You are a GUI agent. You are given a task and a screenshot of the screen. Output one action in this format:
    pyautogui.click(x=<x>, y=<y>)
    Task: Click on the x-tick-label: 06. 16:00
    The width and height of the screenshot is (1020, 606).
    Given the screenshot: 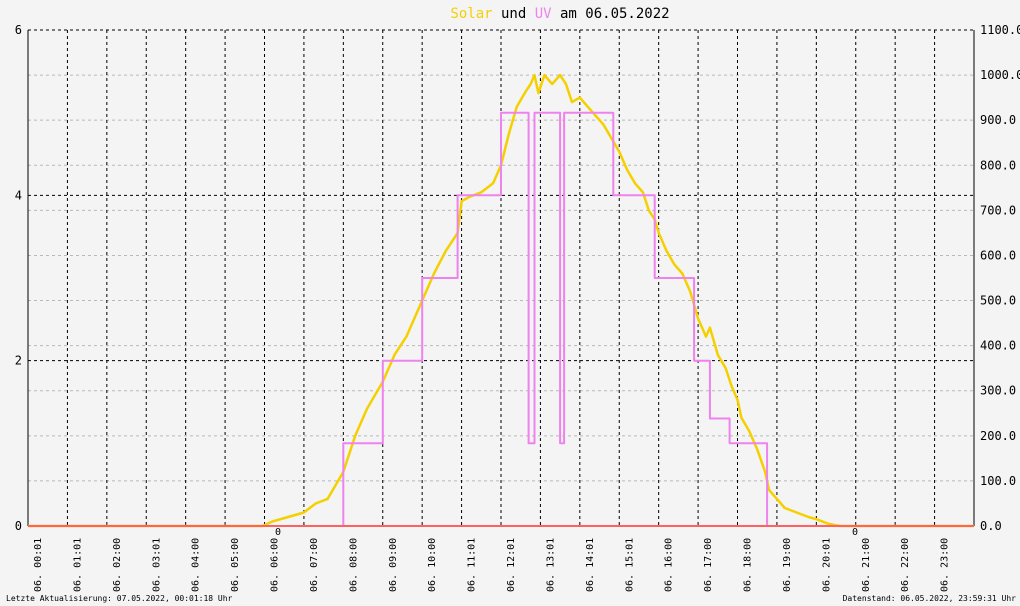 What is the action you would take?
    pyautogui.click(x=669, y=565)
    